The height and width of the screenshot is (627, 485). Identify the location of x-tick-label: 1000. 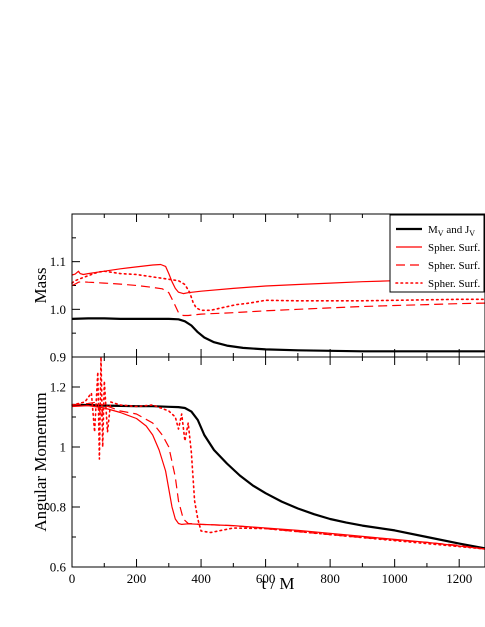
(395, 578).